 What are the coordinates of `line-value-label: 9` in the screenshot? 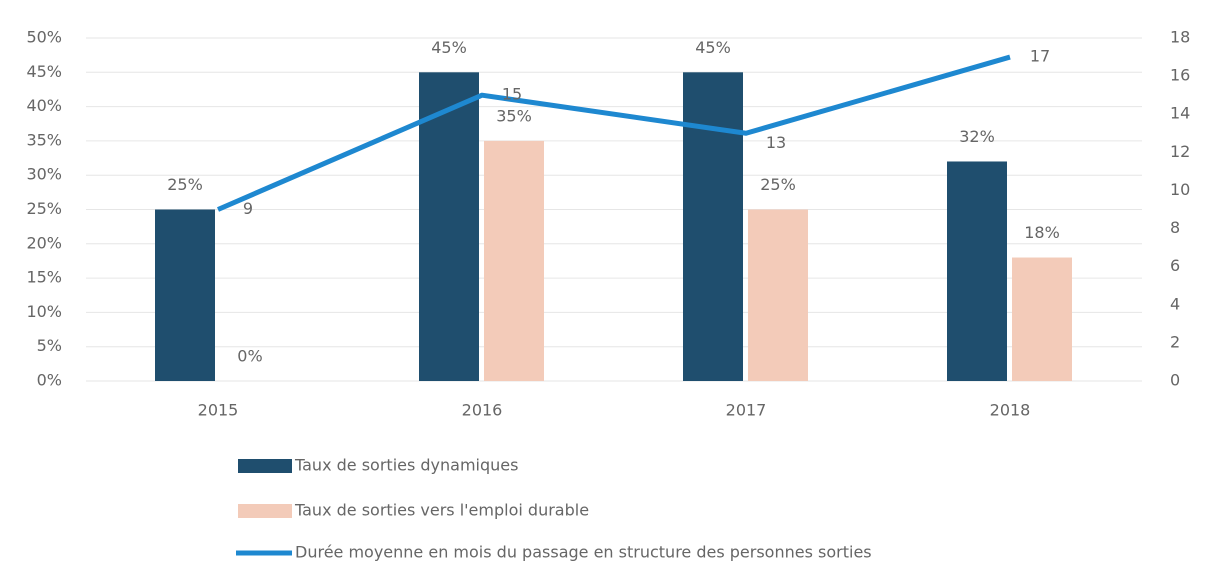 It's located at (248, 208).